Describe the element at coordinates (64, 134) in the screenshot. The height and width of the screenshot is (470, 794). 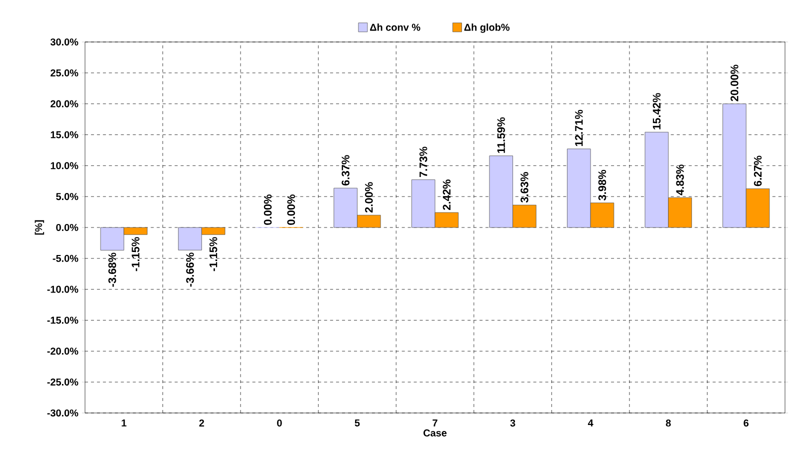
I see `y-tick-label: 15.0%` at that location.